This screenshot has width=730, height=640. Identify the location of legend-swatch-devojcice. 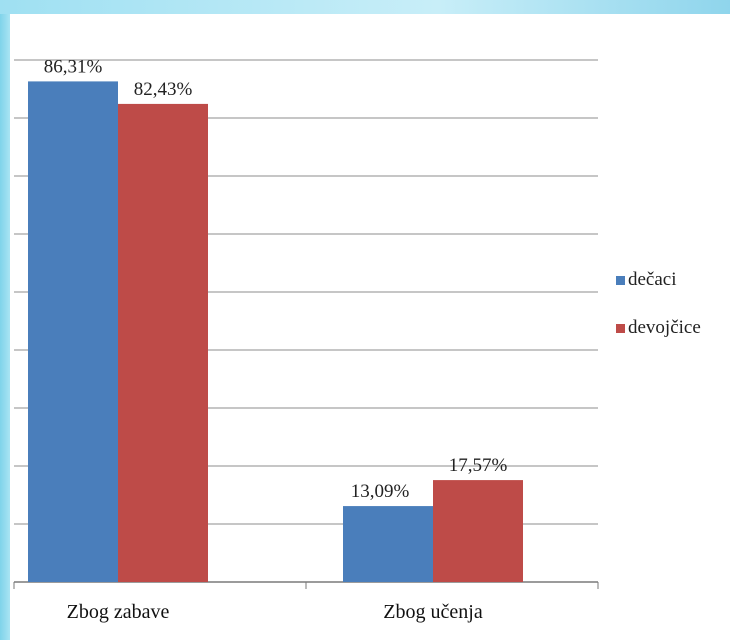
(620, 328).